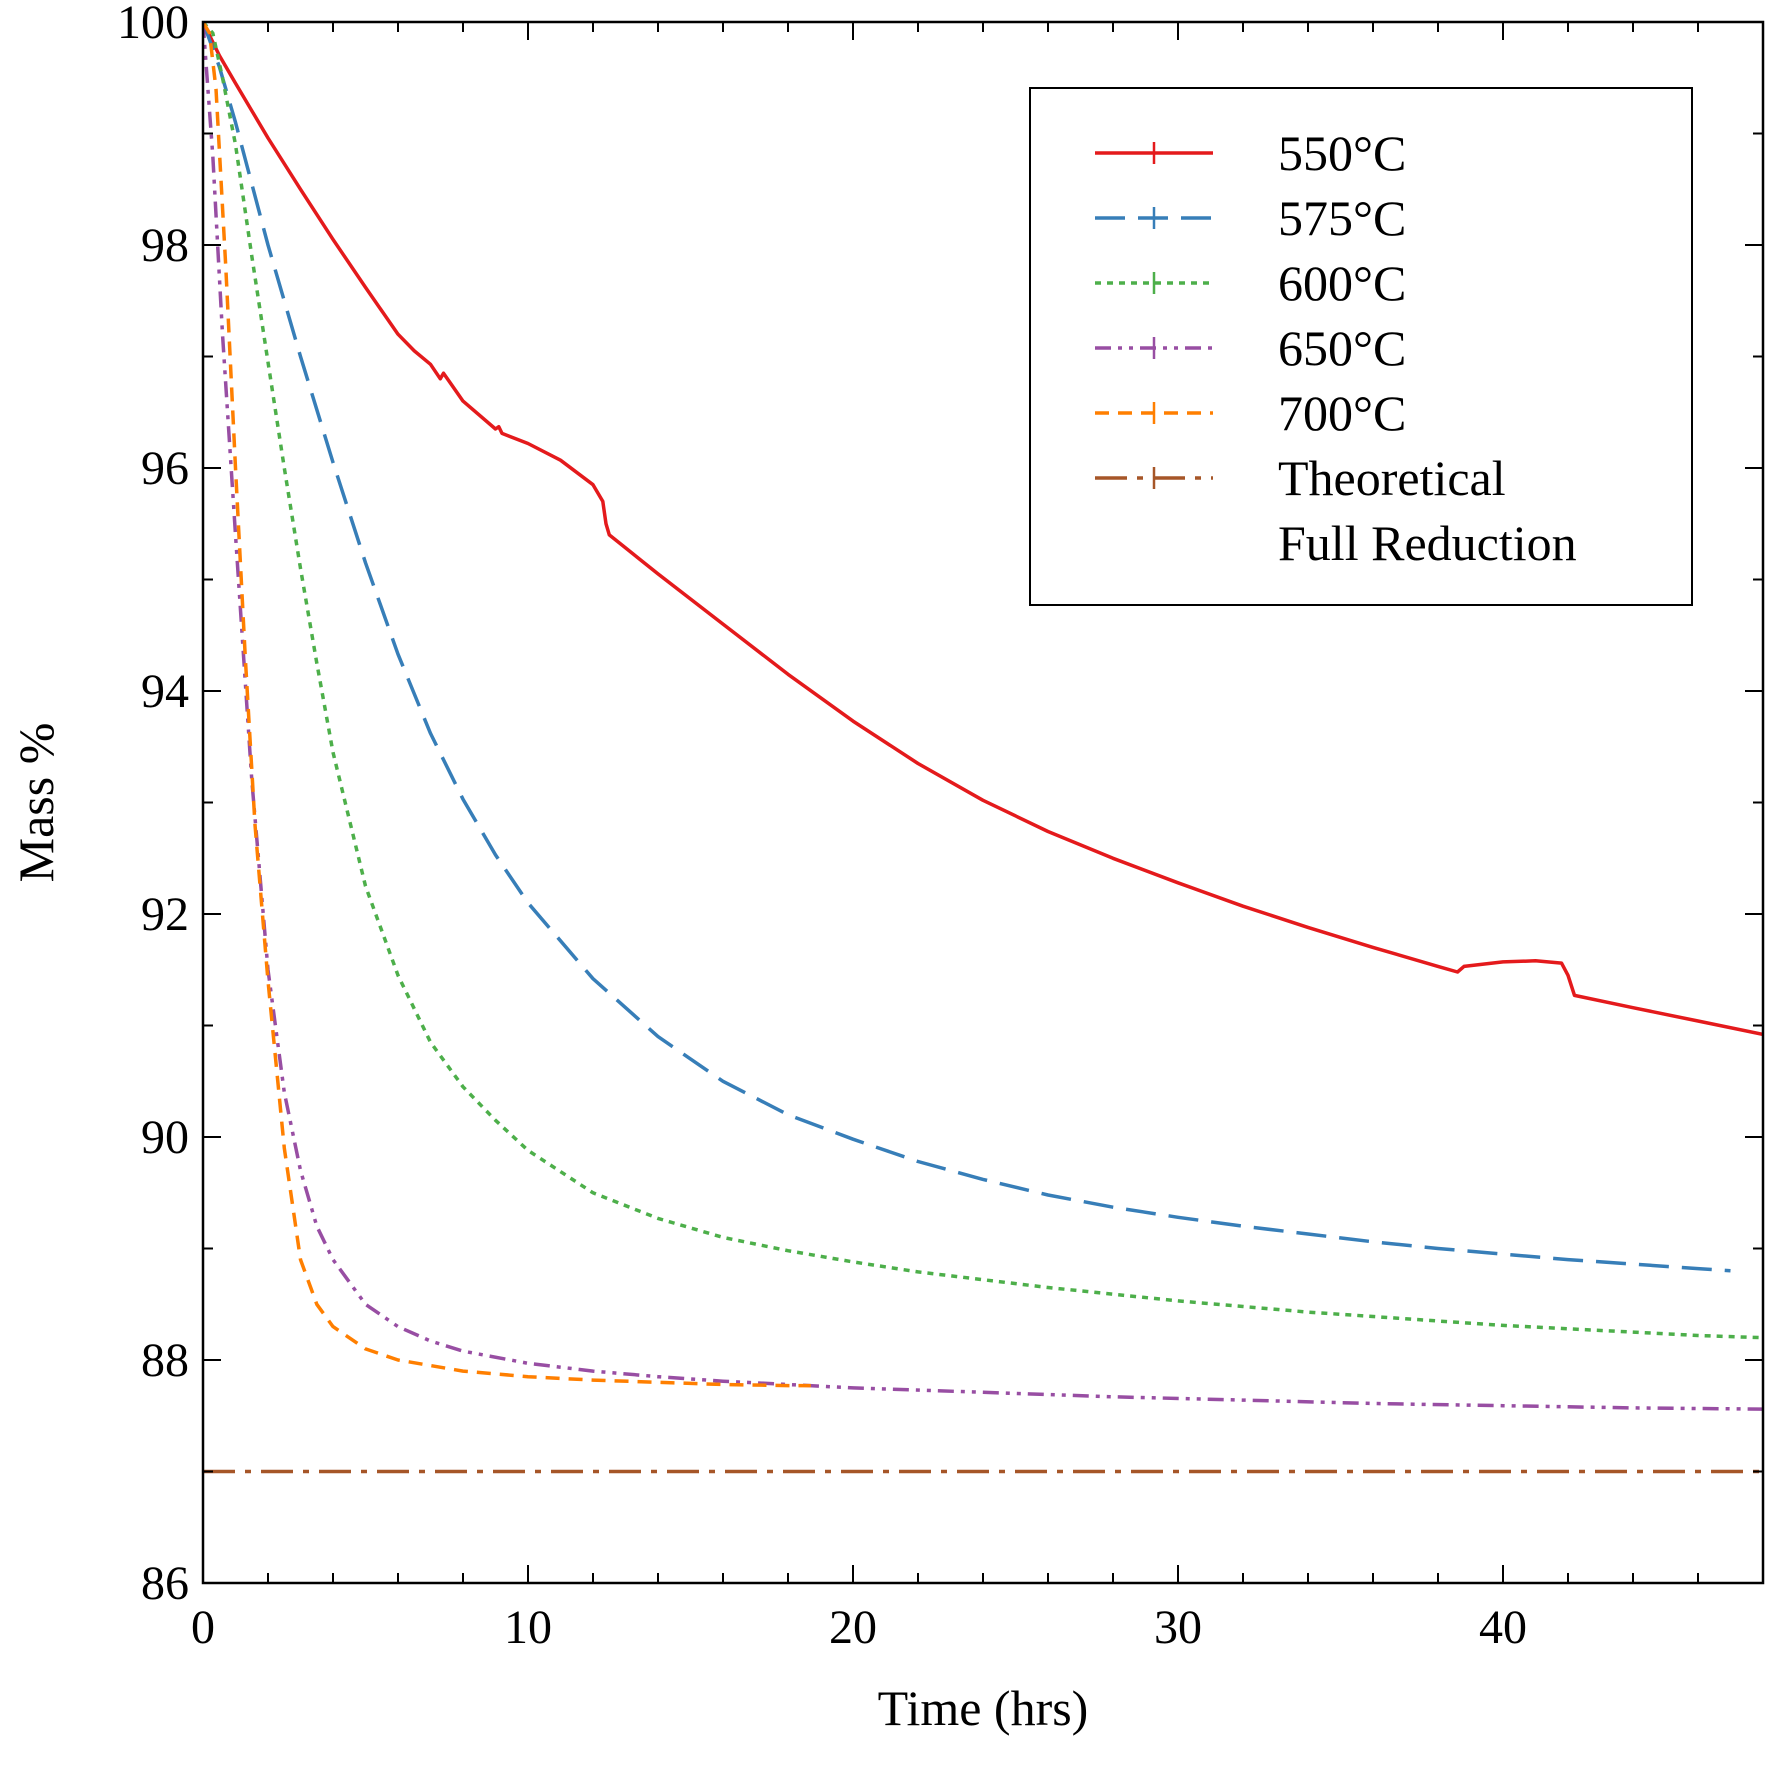  I want to click on y-tick-label: 98, so click(165, 245).